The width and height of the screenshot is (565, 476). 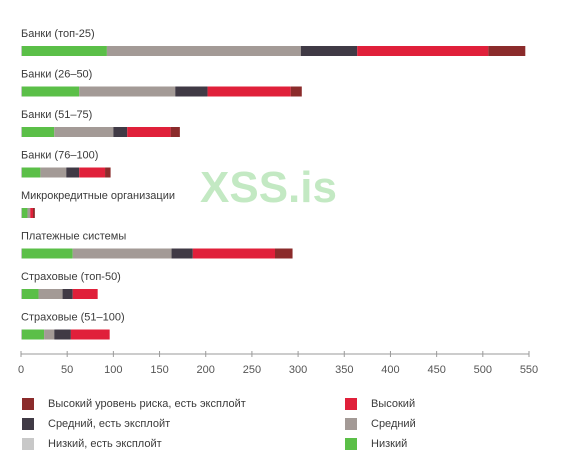 What do you see at coordinates (529, 370) in the screenshot?
I see `x-tick-label: 550` at bounding box center [529, 370].